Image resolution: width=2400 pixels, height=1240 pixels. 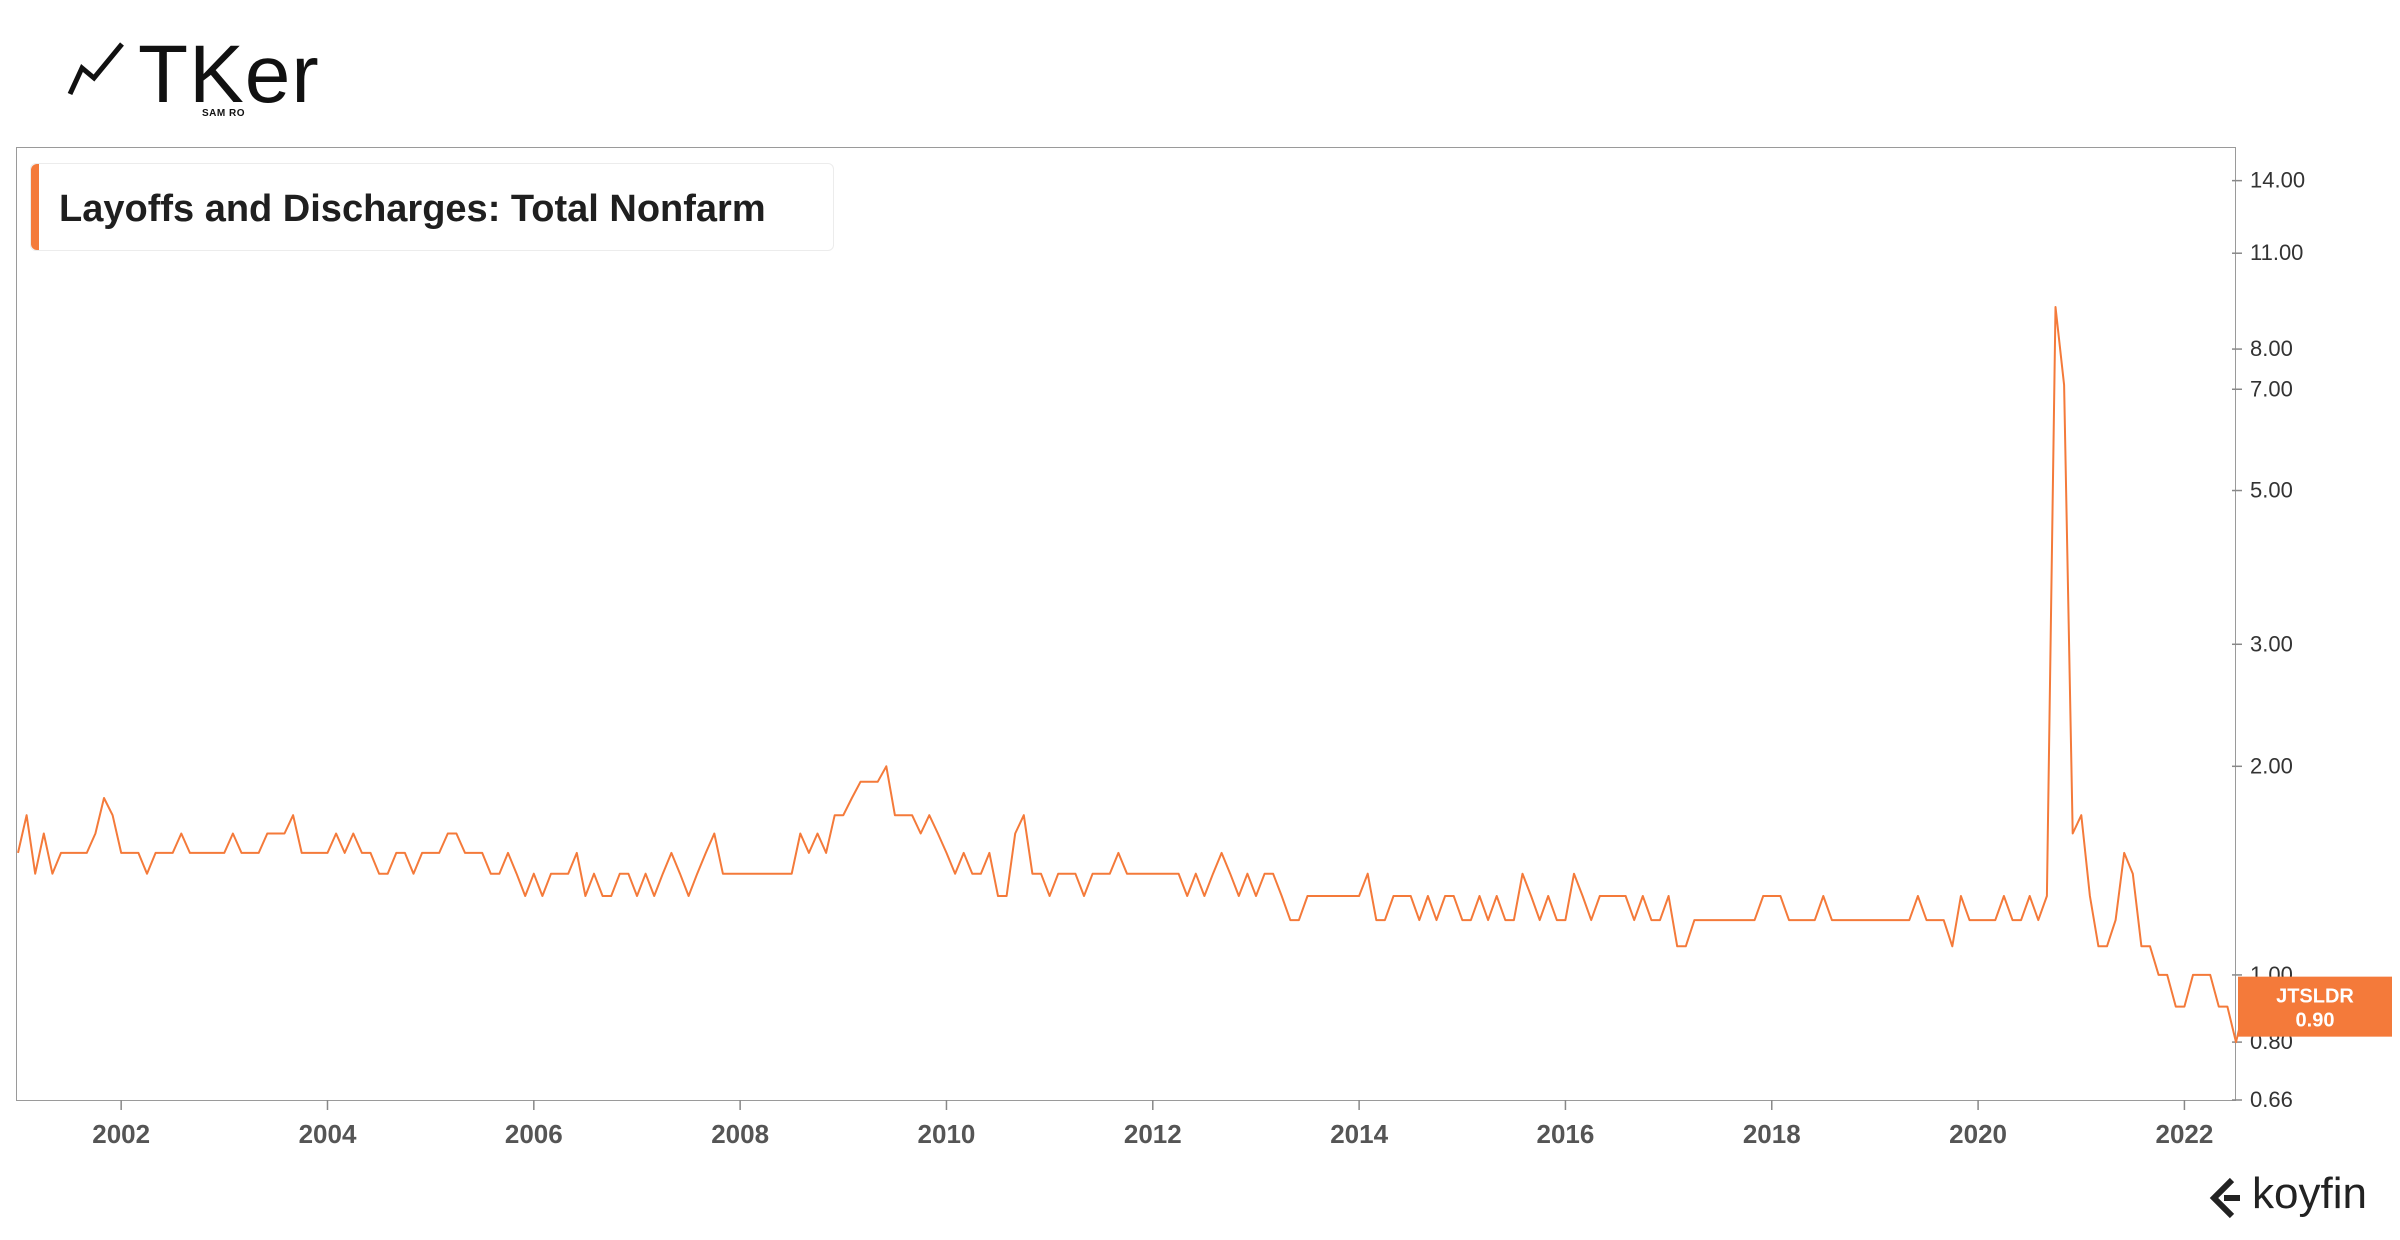 I want to click on last-value-series: JTSLDR, so click(x=2315, y=997).